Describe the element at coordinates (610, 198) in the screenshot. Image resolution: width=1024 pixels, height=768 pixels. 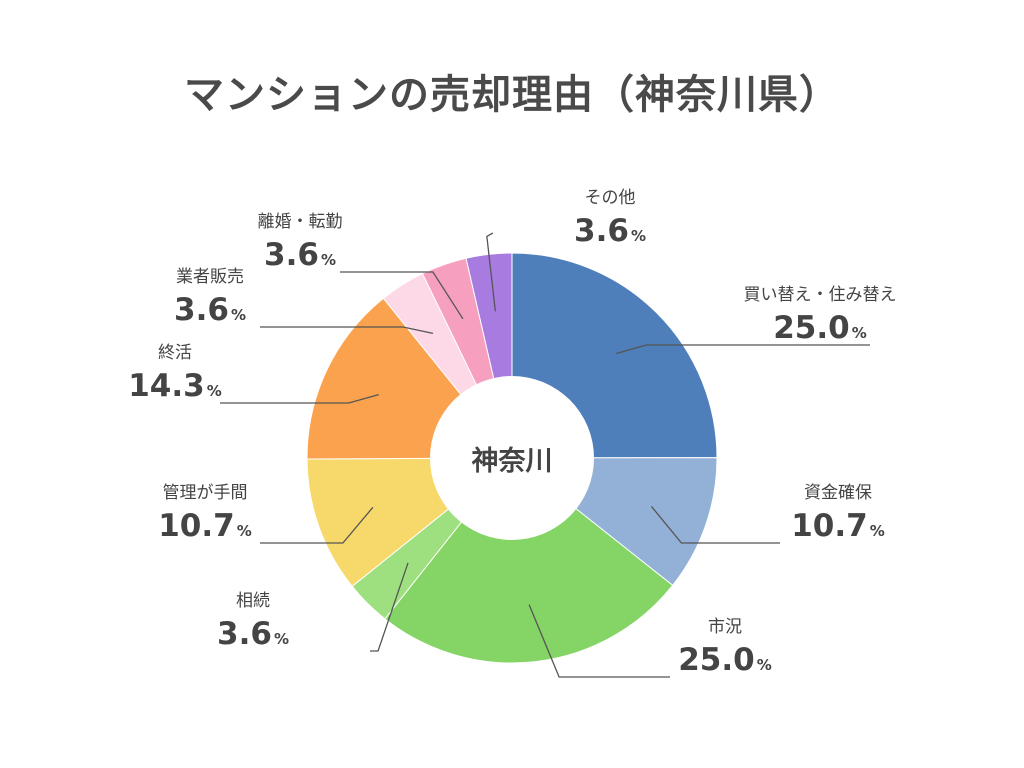
I see `slice-label: その他` at that location.